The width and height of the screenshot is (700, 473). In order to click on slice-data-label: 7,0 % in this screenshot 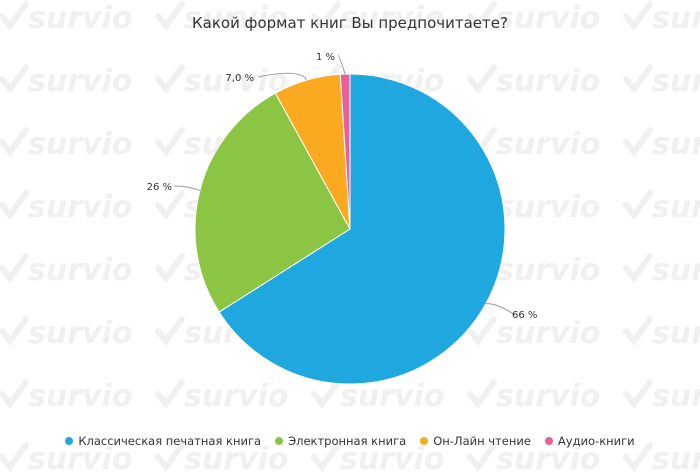, I will do `click(239, 78)`.